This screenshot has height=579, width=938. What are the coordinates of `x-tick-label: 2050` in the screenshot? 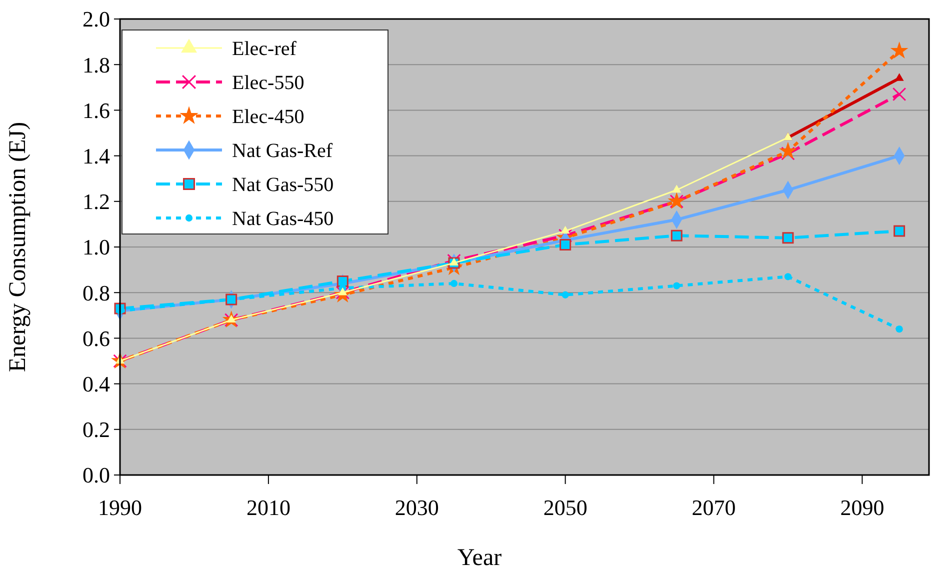 It's located at (565, 507).